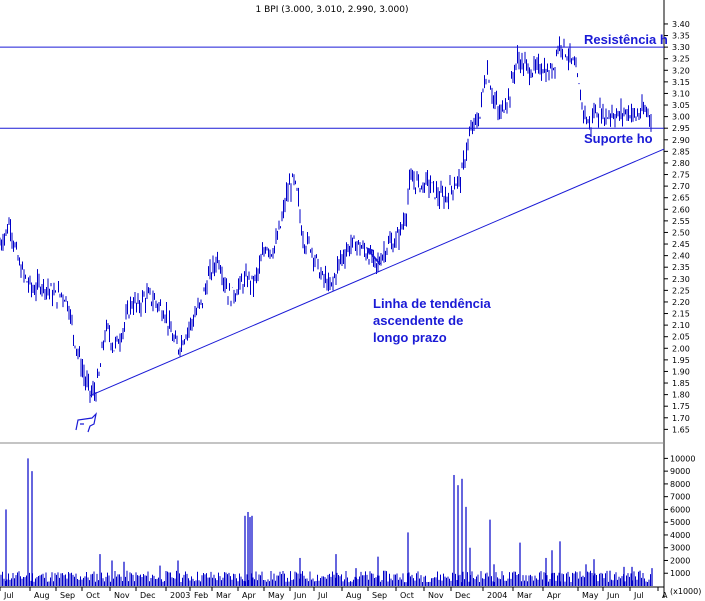 This screenshot has height=601, width=705. Describe the element at coordinates (681, 348) in the screenshot. I see `y-tick-label: 2.00` at that location.